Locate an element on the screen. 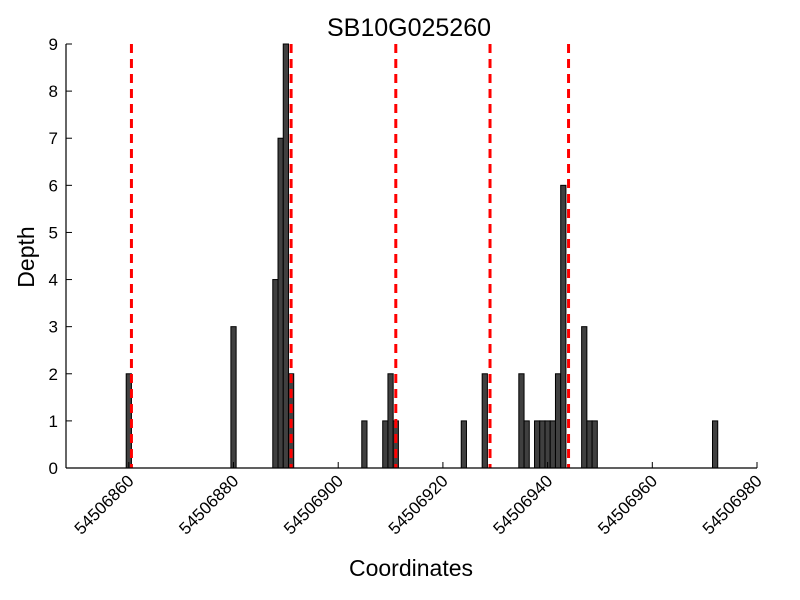 This screenshot has height=600, width=800. y-axis-label: Depth is located at coordinates (26, 256).